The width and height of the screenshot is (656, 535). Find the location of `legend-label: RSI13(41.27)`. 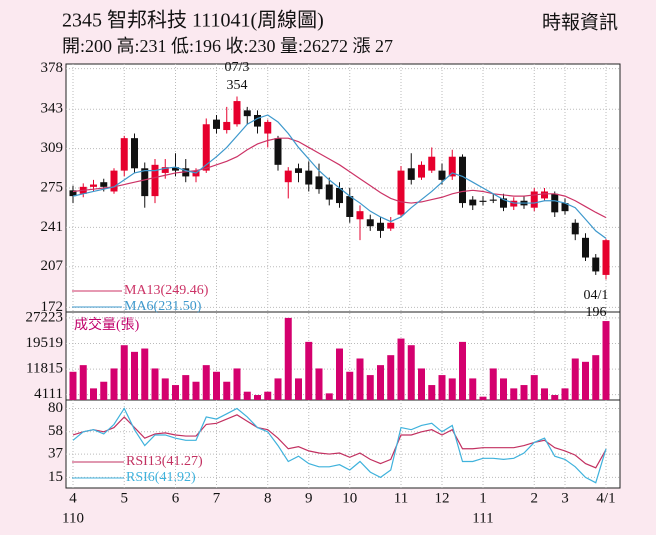

legend-label: RSI13(41.27) is located at coordinates (164, 461).